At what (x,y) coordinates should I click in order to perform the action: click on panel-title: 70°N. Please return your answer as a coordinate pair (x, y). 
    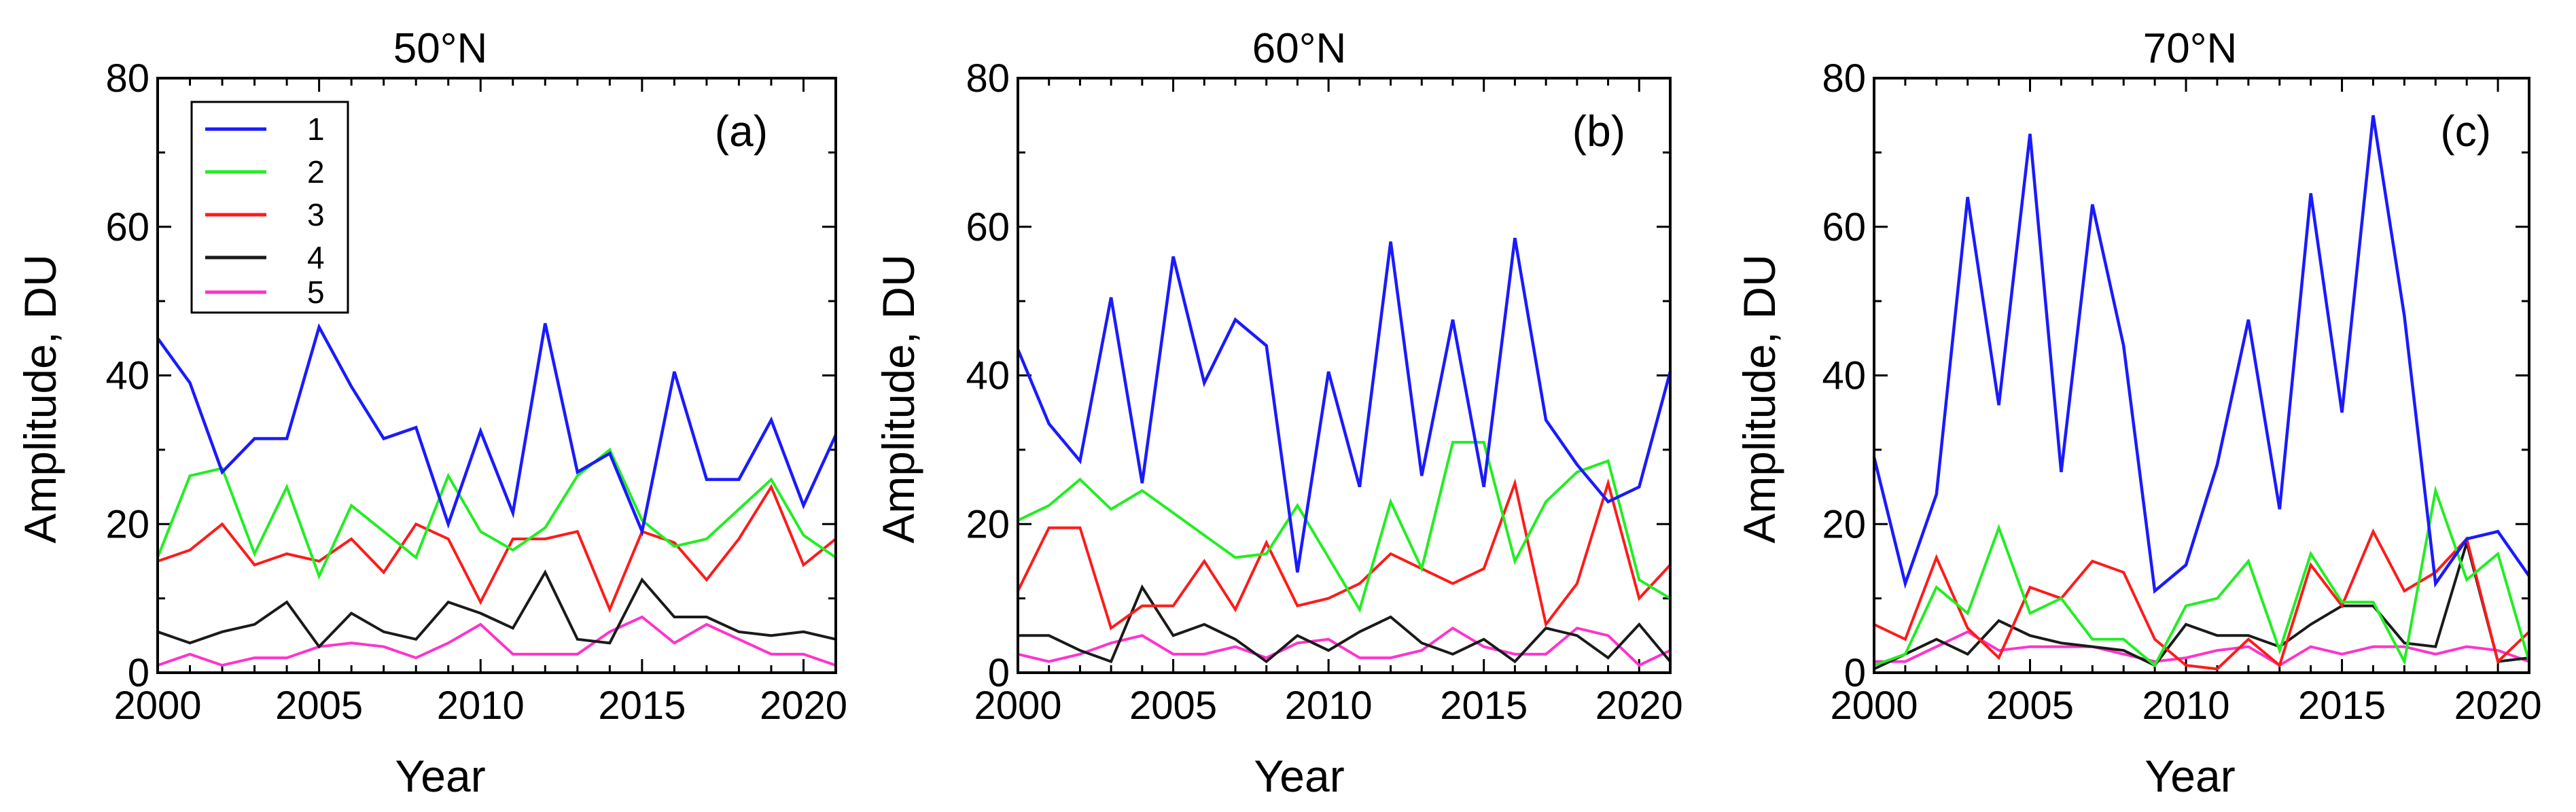
    Looking at the image, I should click on (2190, 48).